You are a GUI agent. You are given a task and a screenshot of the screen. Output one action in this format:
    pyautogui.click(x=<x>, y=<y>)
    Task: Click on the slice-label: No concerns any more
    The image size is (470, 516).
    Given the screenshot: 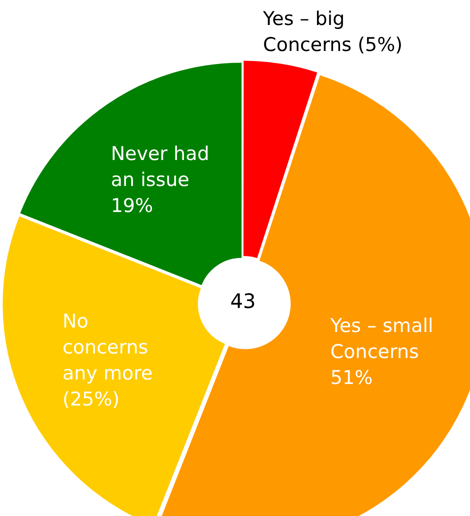 What is the action you would take?
    pyautogui.click(x=107, y=347)
    